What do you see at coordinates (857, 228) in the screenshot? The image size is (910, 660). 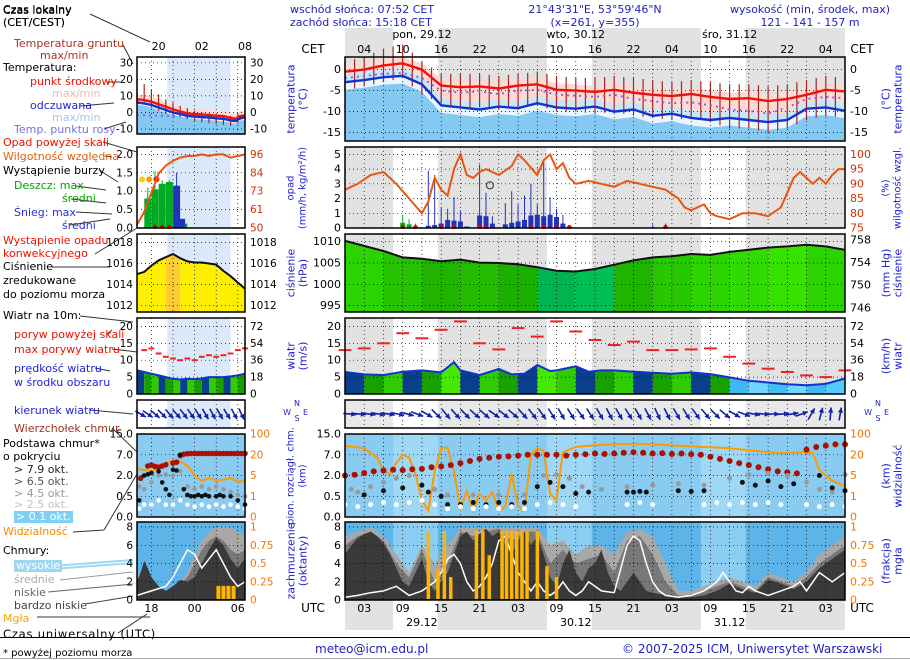 I see `svg-text: 75` at bounding box center [857, 228].